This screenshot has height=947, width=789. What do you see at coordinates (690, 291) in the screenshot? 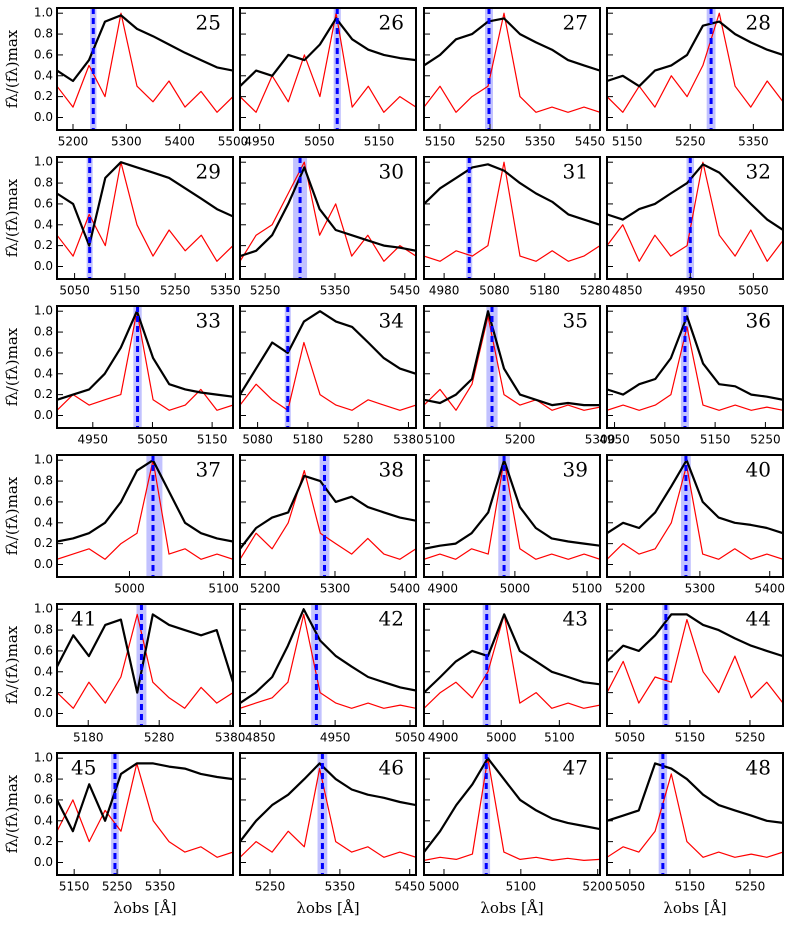
I see `x-tick-label: 4950` at bounding box center [690, 291].